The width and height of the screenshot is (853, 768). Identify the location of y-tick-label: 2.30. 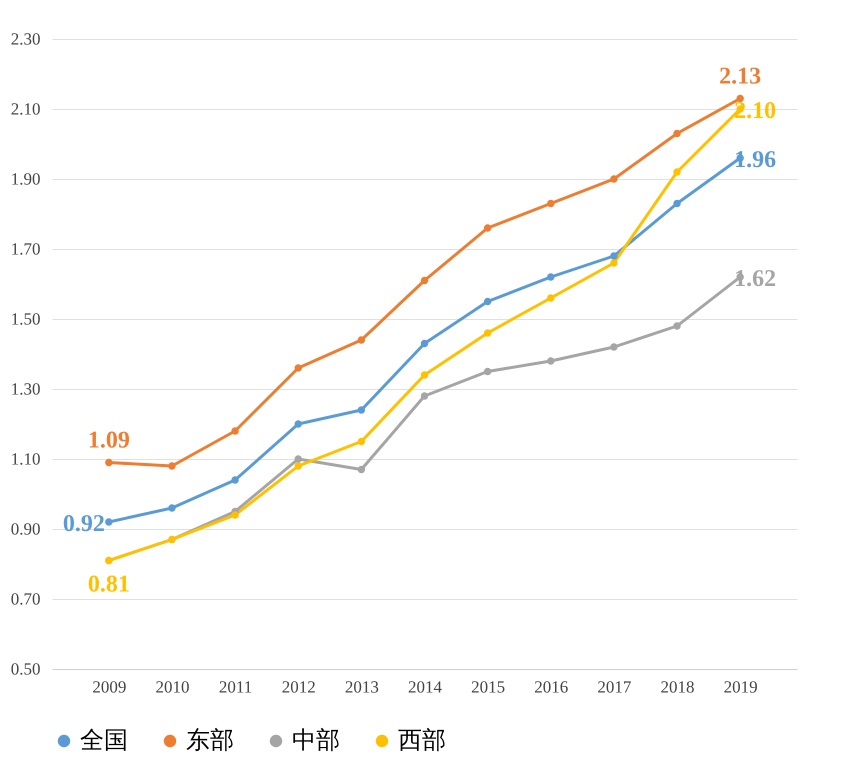
(25, 39).